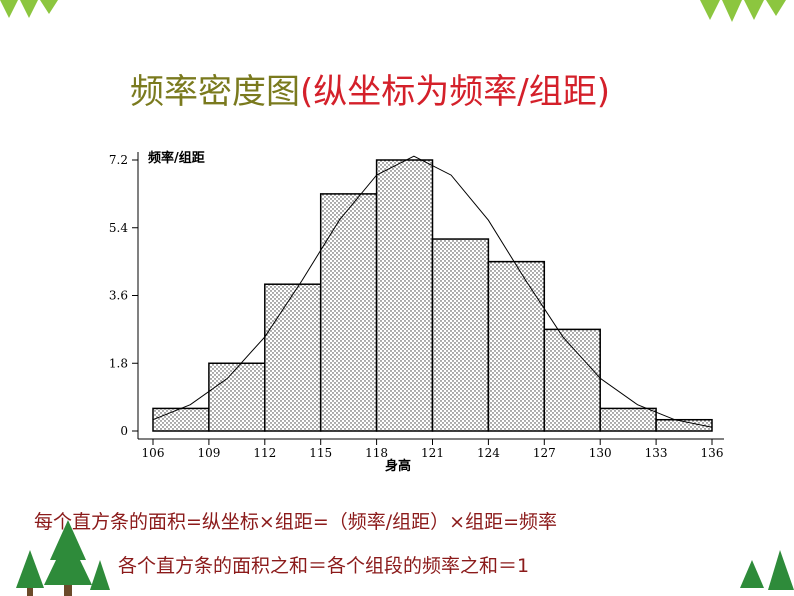 The image size is (794, 596). I want to click on y-tick-label: 1.8, so click(118, 363).